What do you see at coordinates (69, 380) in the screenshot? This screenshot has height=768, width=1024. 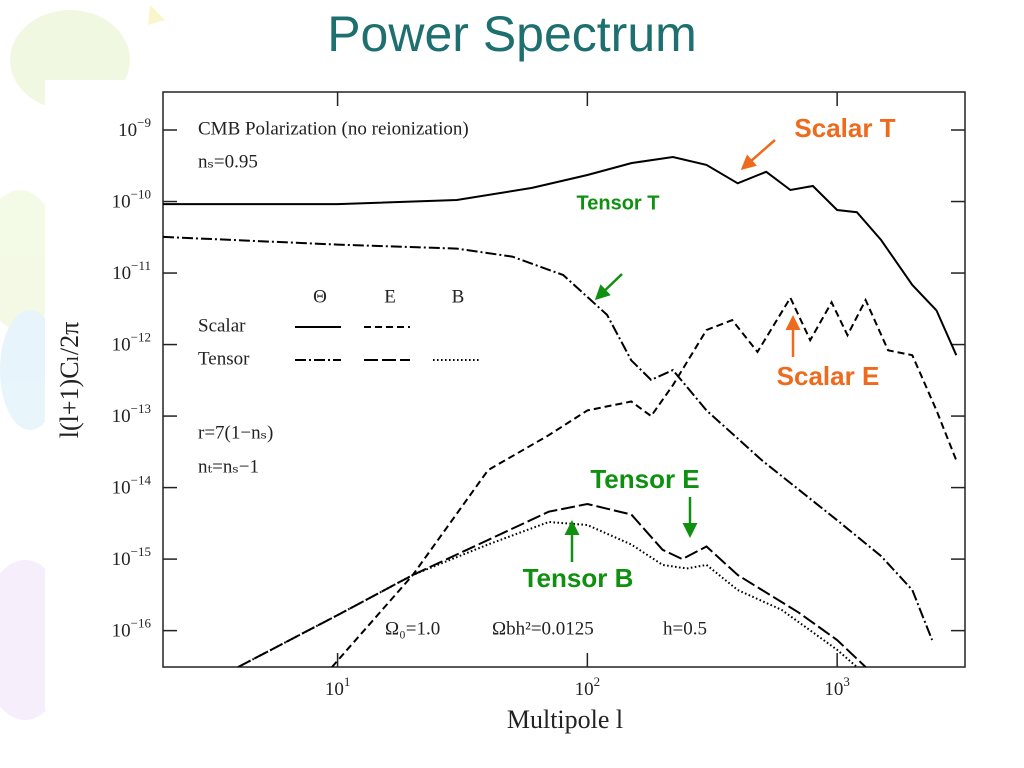 I see `y-axis-label: l(l+1)Cₗ/2π` at bounding box center [69, 380].